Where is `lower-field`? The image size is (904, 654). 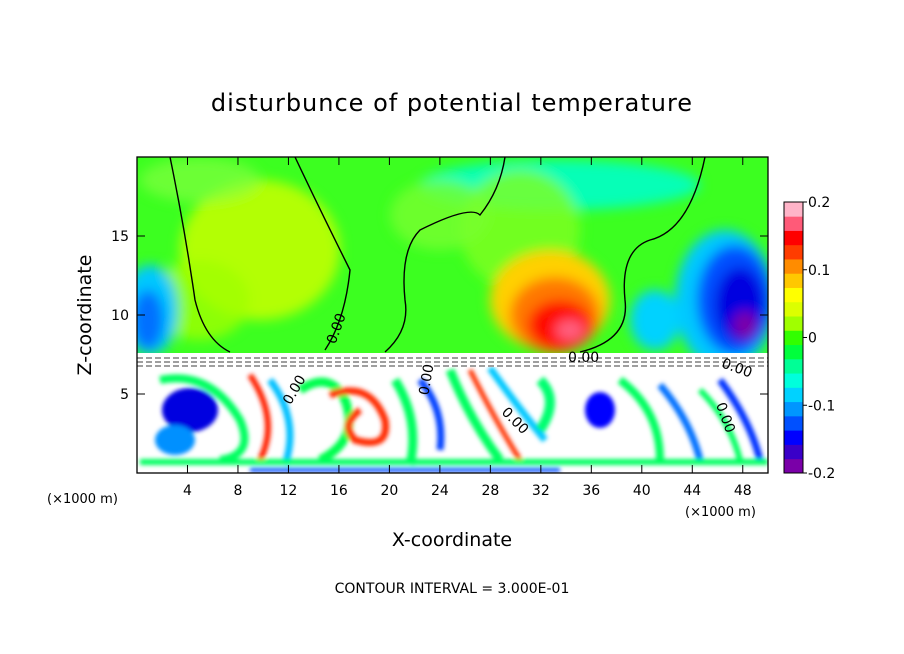
lower-field is located at coordinates (452, 413).